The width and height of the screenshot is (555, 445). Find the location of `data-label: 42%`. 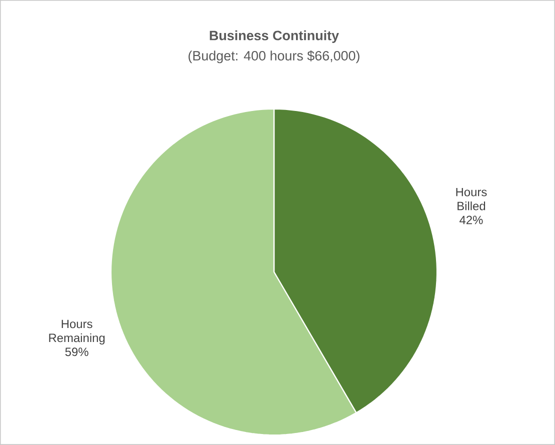

data-label: 42% is located at coordinates (471, 220).